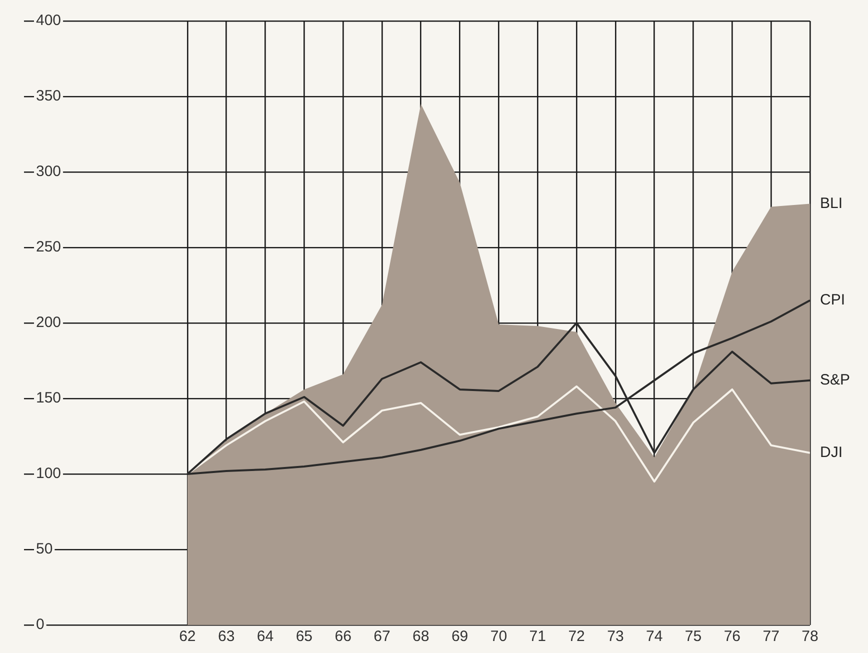 The image size is (868, 653). Describe the element at coordinates (831, 203) in the screenshot. I see `series-label: BLI` at that location.